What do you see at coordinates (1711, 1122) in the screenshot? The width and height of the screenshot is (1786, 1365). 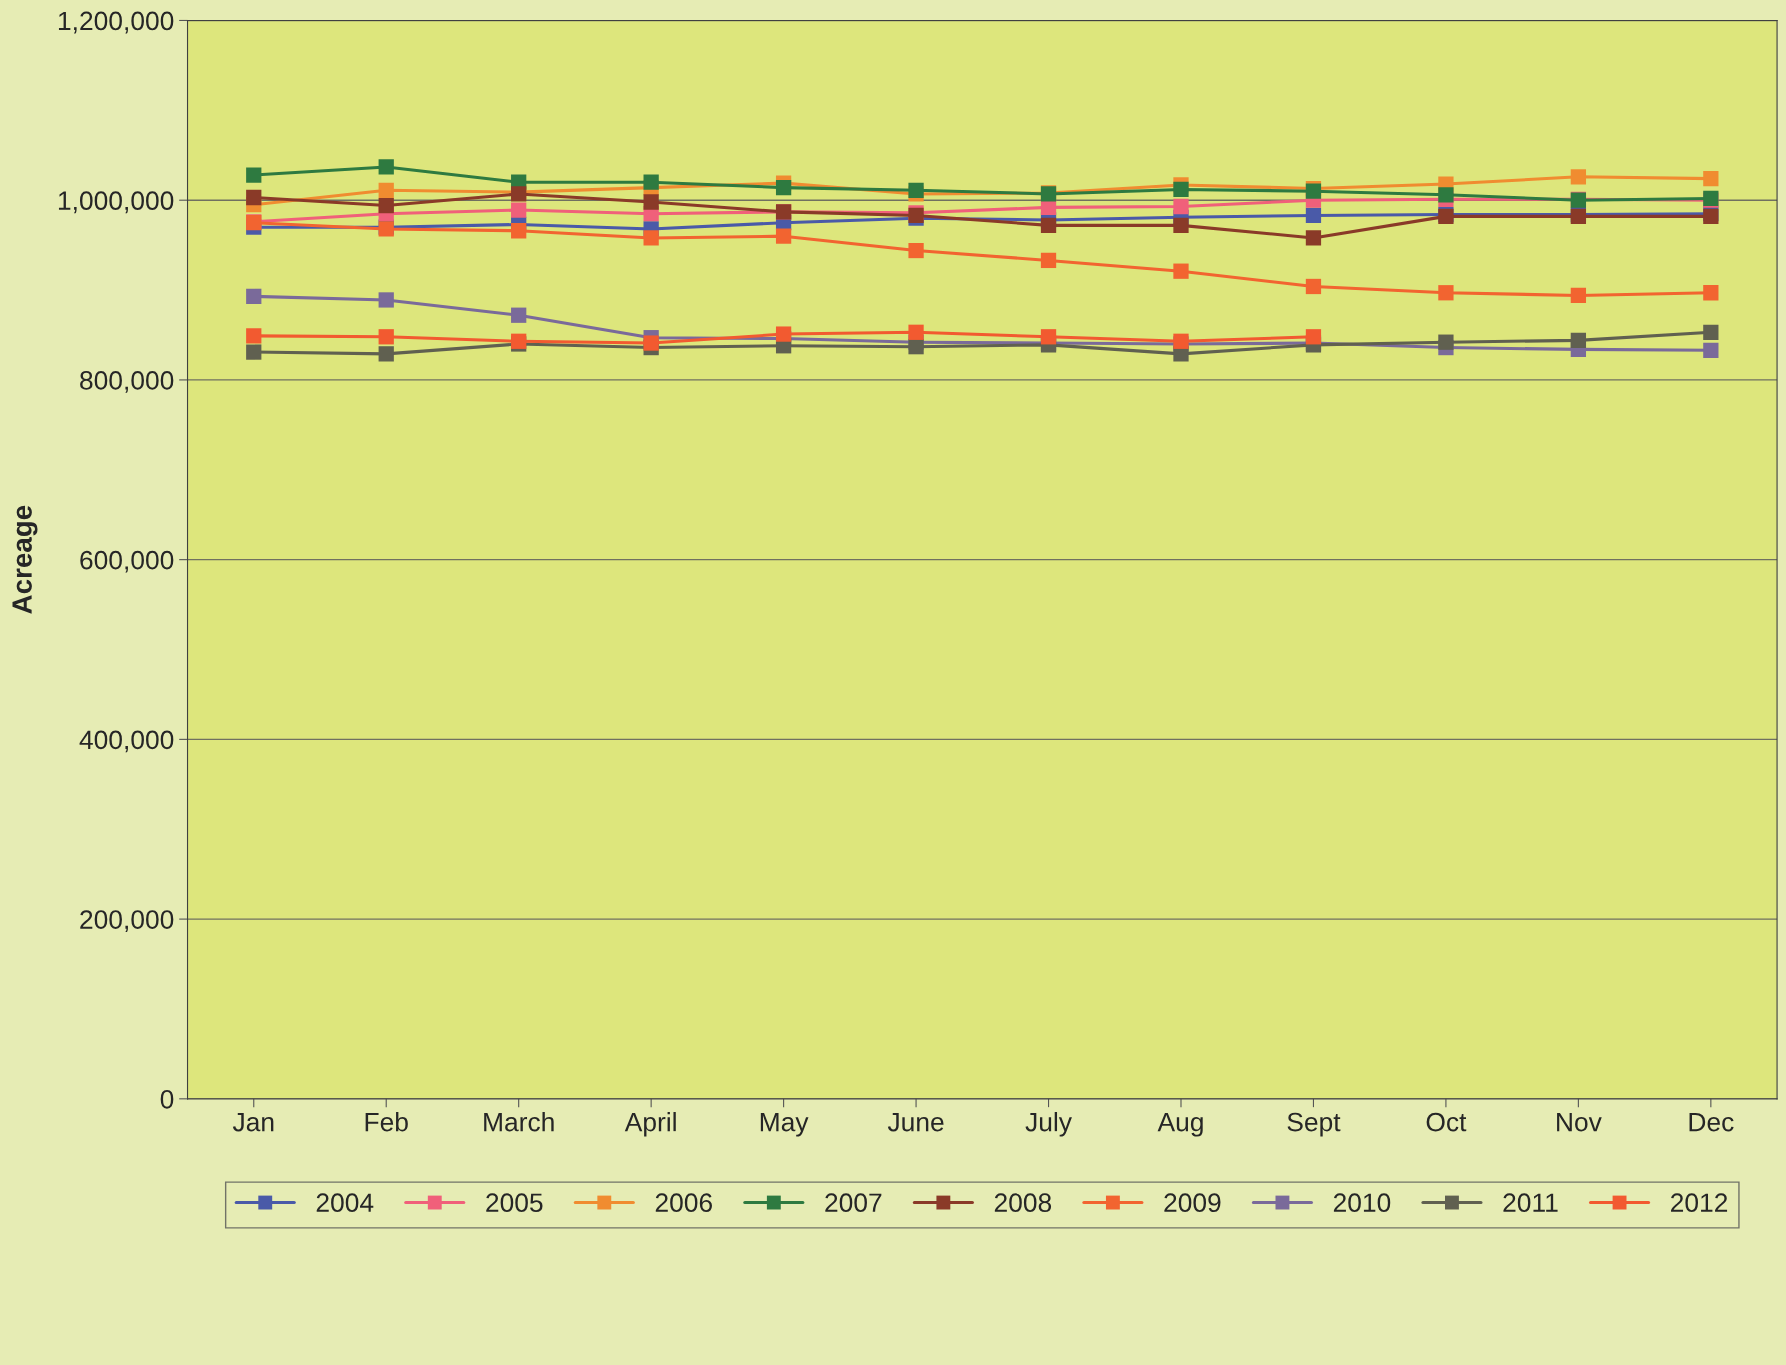 I see `x-tick-label: Dec` at bounding box center [1711, 1122].